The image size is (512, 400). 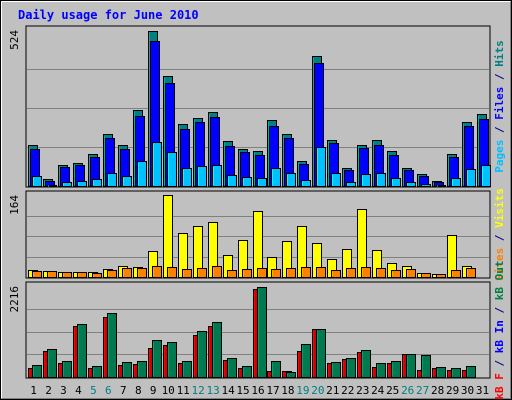 I want to click on legend-part: Hits, so click(x=499, y=53).